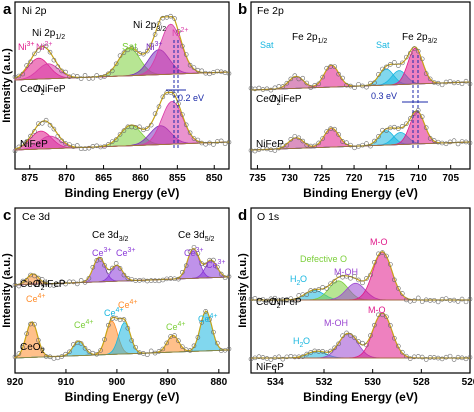  Describe the element at coordinates (218, 382) in the screenshot. I see `x-tick-label-c: 880` at that location.